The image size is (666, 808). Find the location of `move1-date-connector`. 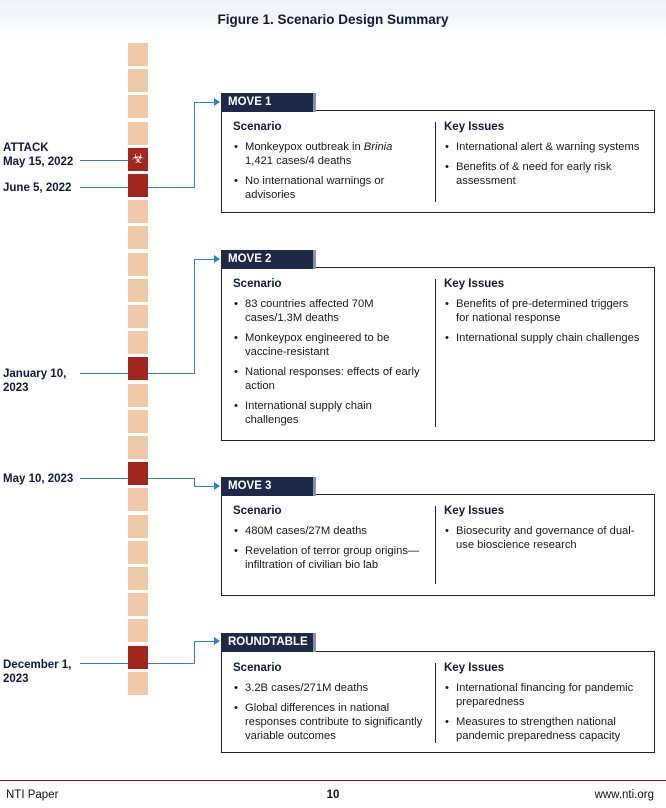

move1-date-connector is located at coordinates (104, 187).